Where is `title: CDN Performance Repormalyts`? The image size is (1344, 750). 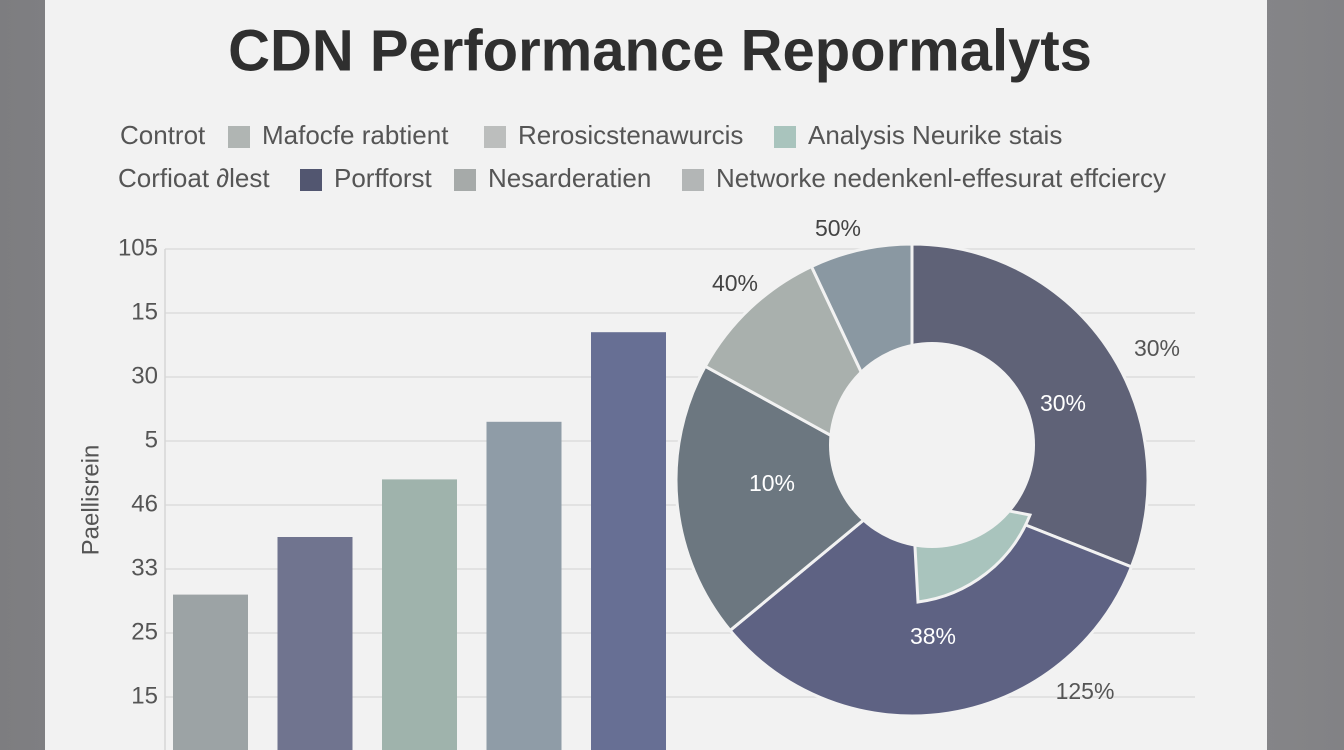
title: CDN Performance Repormalyts is located at coordinates (660, 50).